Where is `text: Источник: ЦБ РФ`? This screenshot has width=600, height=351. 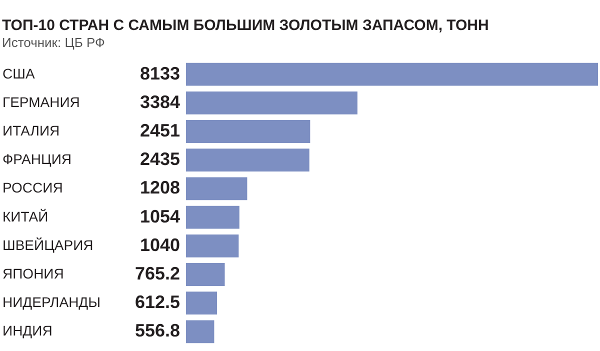
text: Источник: ЦБ РФ is located at coordinates (54, 42).